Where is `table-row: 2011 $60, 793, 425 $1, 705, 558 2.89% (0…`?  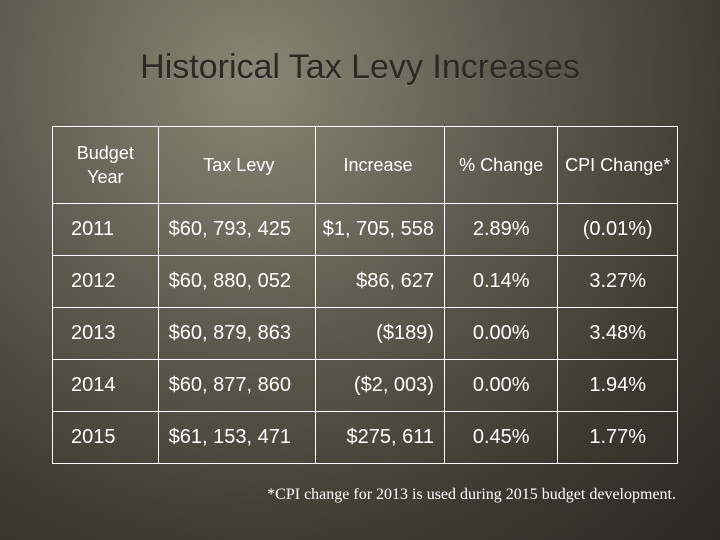
table-row: 2011 $60, 793, 425 $1, 705, 558 2.89% (0… is located at coordinates (365, 229).